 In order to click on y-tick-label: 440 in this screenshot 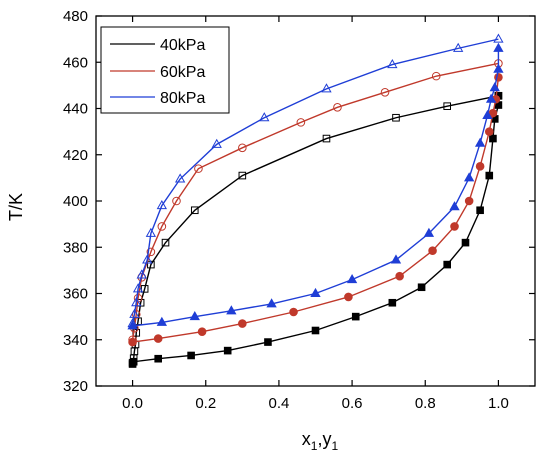, I will do `click(75, 109)`.